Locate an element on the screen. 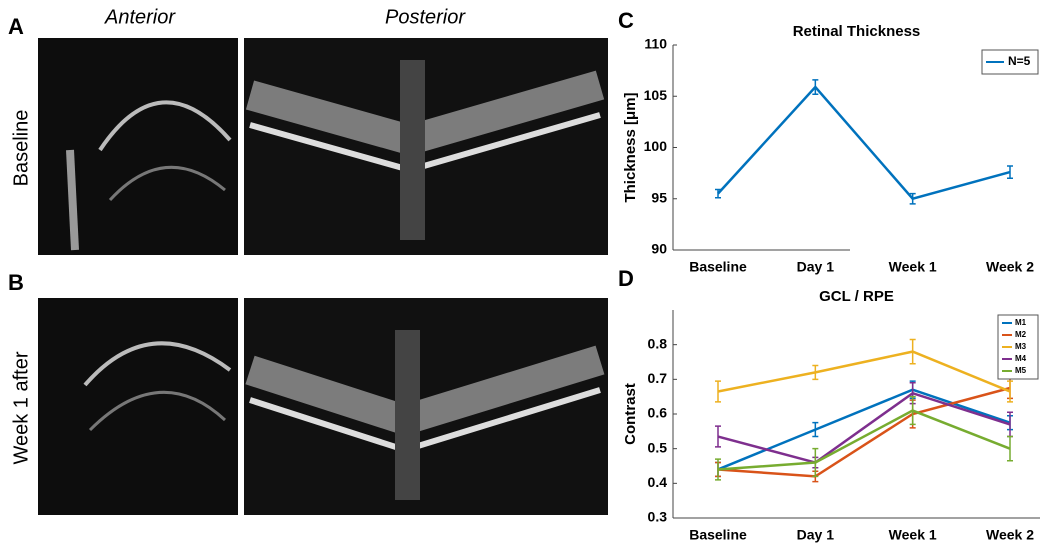 The image size is (1050, 549). row-label: Baseline is located at coordinates (21, 148).